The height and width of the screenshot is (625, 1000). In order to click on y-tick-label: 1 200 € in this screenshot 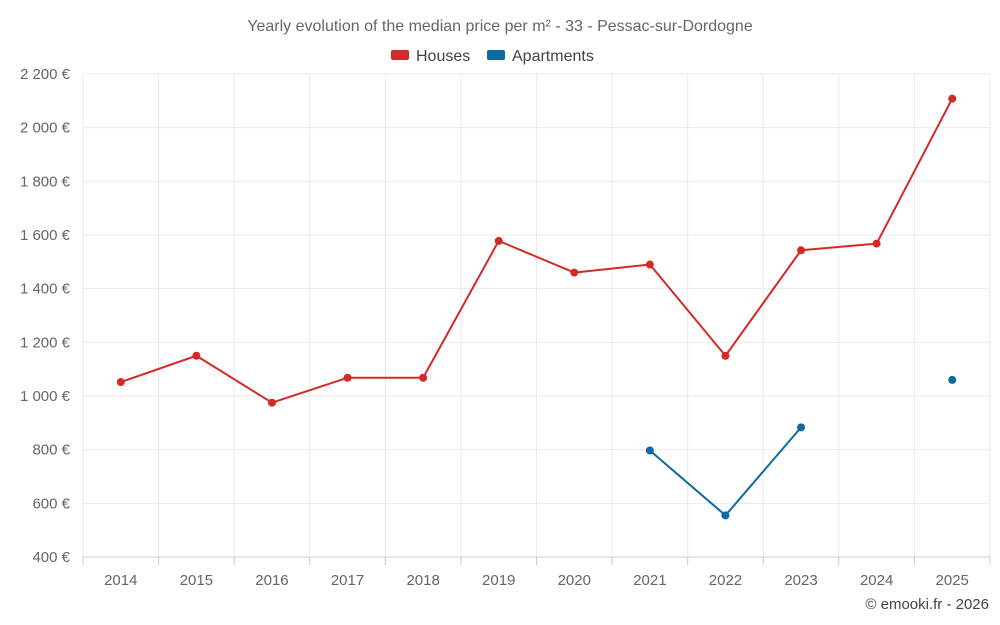, I will do `click(45, 342)`.